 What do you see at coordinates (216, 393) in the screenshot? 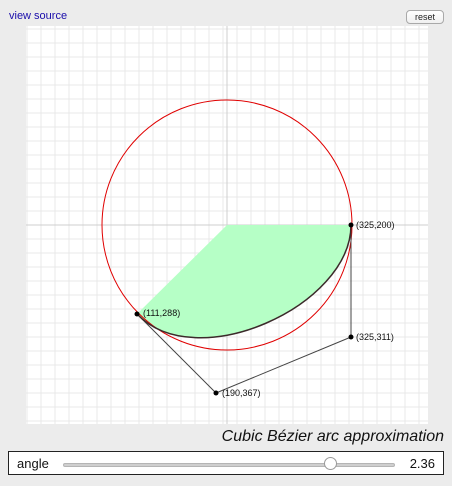
I see `control-point-1-handle` at bounding box center [216, 393].